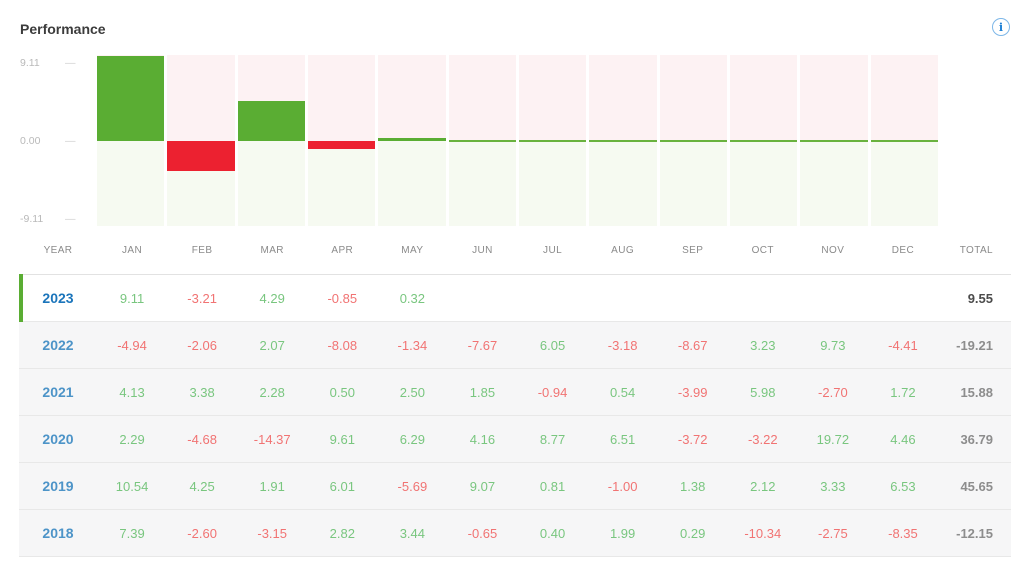  I want to click on chart-column-mar, so click(271, 140).